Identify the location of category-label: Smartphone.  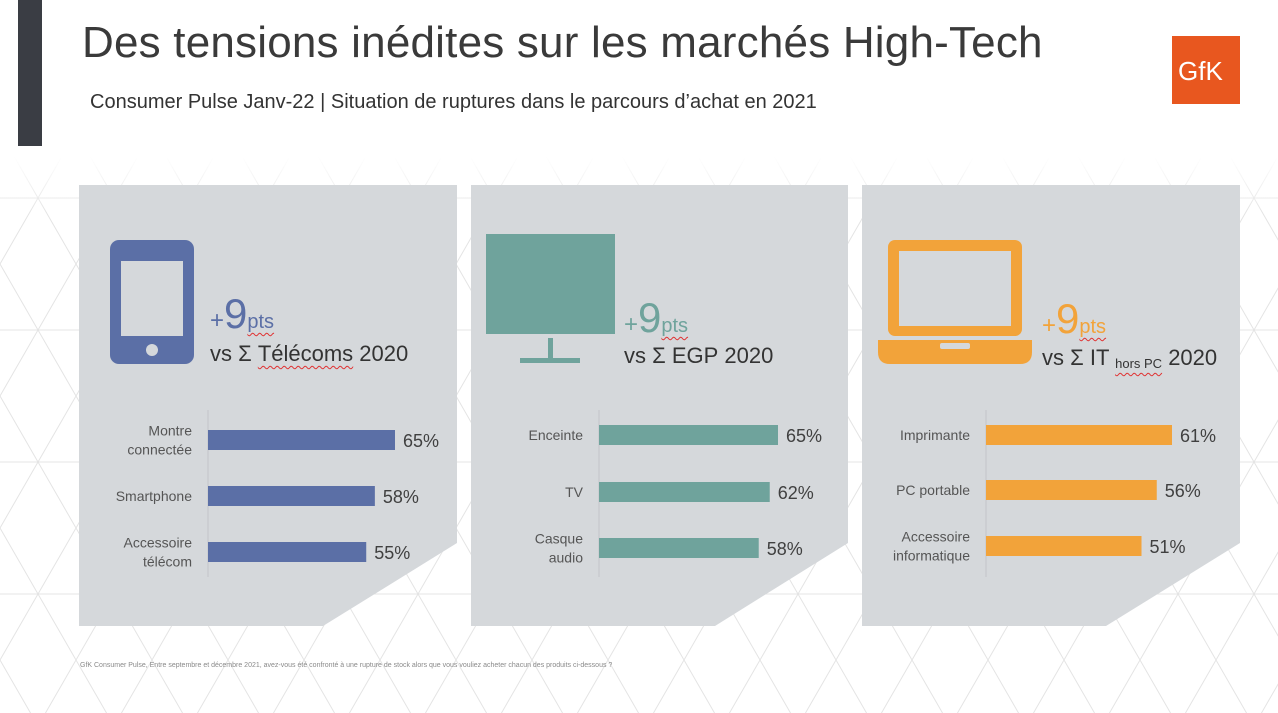
(154, 496).